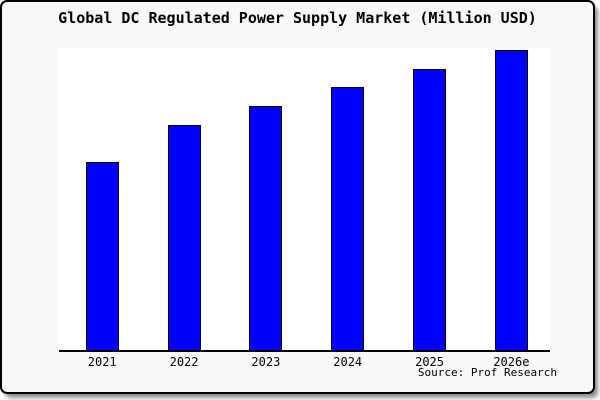 The image size is (600, 400). What do you see at coordinates (266, 228) in the screenshot?
I see `bar-2023` at bounding box center [266, 228].